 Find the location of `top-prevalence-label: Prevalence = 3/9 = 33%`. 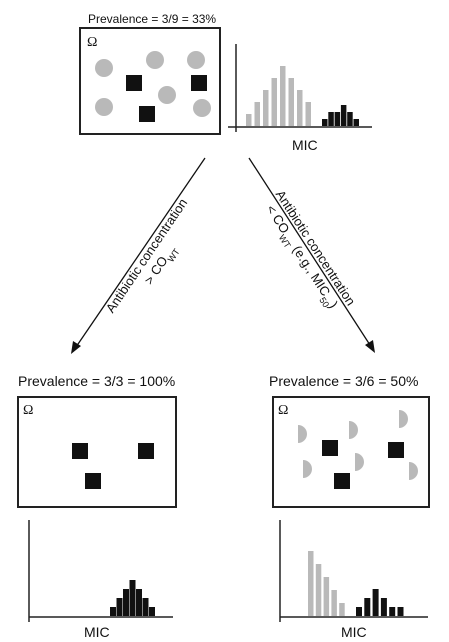

top-prevalence-label: Prevalence = 3/9 = 33% is located at coordinates (152, 19).